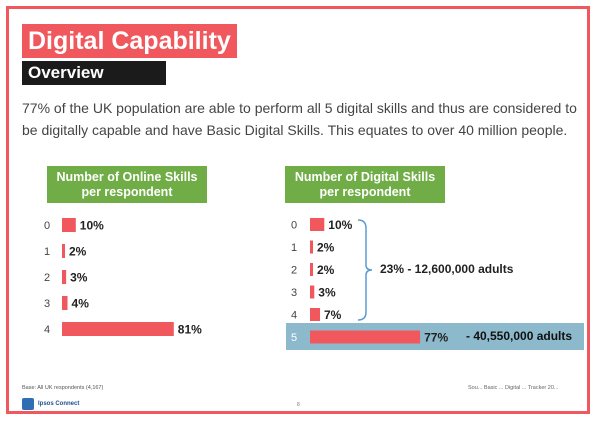 The width and height of the screenshot is (600, 421). What do you see at coordinates (94, 73) in the screenshot?
I see `slide-subtitle: Overview` at bounding box center [94, 73].